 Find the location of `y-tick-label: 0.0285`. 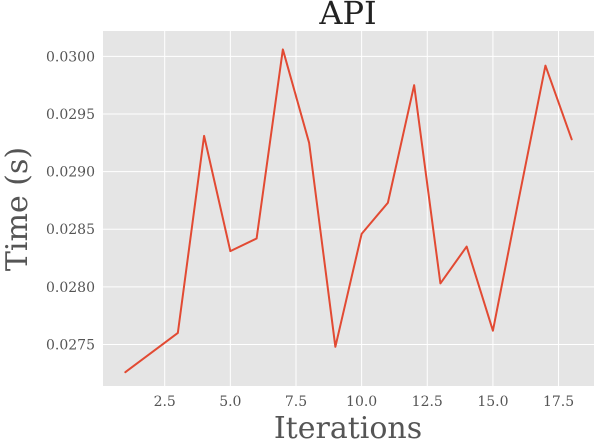

y-tick-label: 0.0285 is located at coordinates (70, 230).